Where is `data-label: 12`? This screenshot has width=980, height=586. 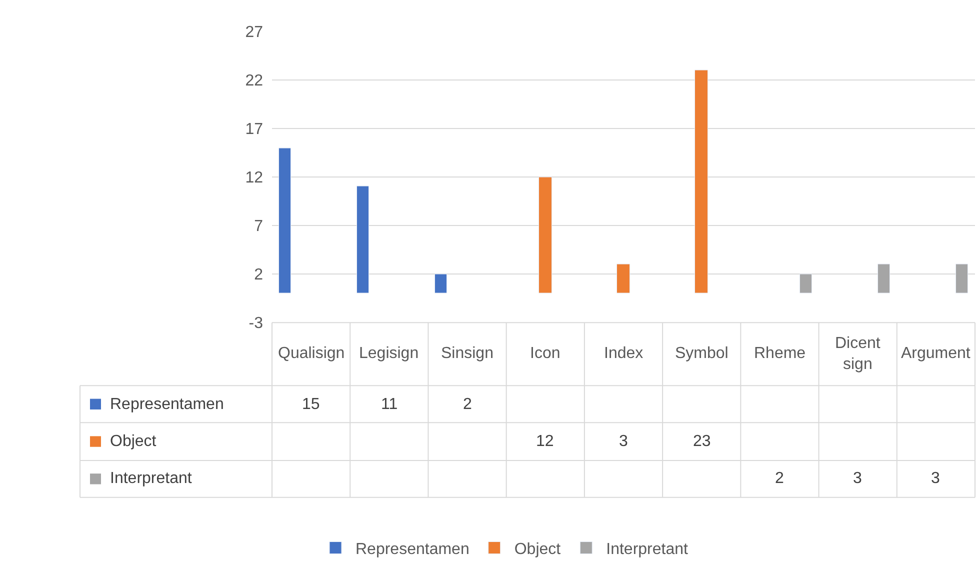
data-label: 12 is located at coordinates (545, 441).